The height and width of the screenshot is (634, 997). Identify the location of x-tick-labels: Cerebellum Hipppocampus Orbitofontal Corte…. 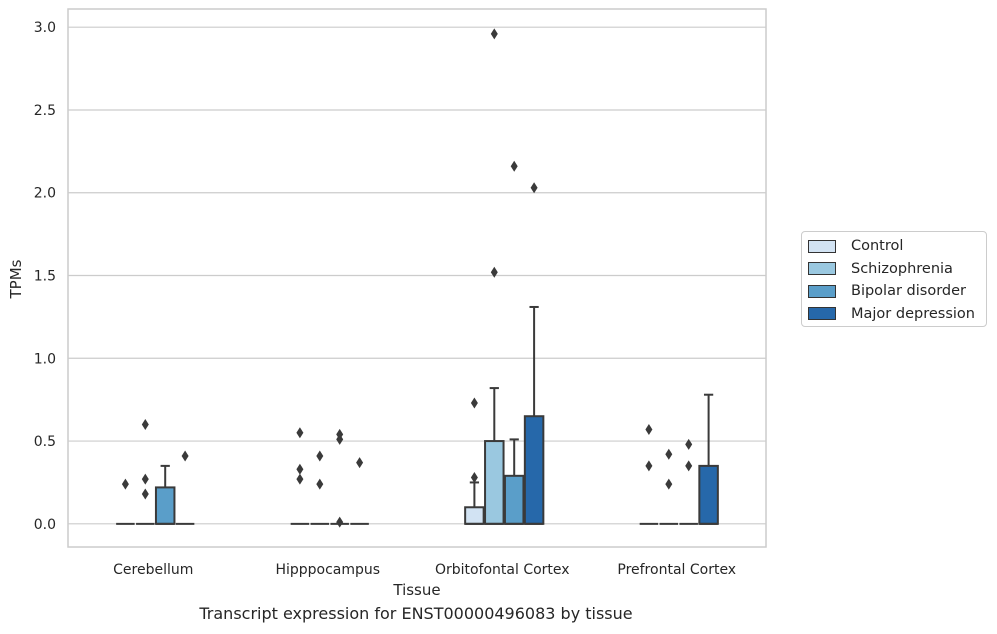
(424, 570).